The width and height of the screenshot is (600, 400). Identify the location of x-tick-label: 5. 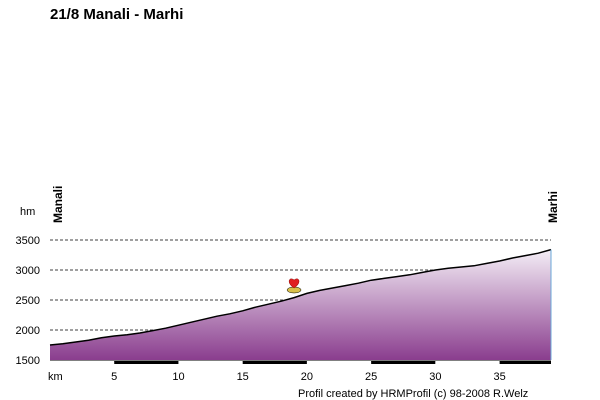
(114, 377).